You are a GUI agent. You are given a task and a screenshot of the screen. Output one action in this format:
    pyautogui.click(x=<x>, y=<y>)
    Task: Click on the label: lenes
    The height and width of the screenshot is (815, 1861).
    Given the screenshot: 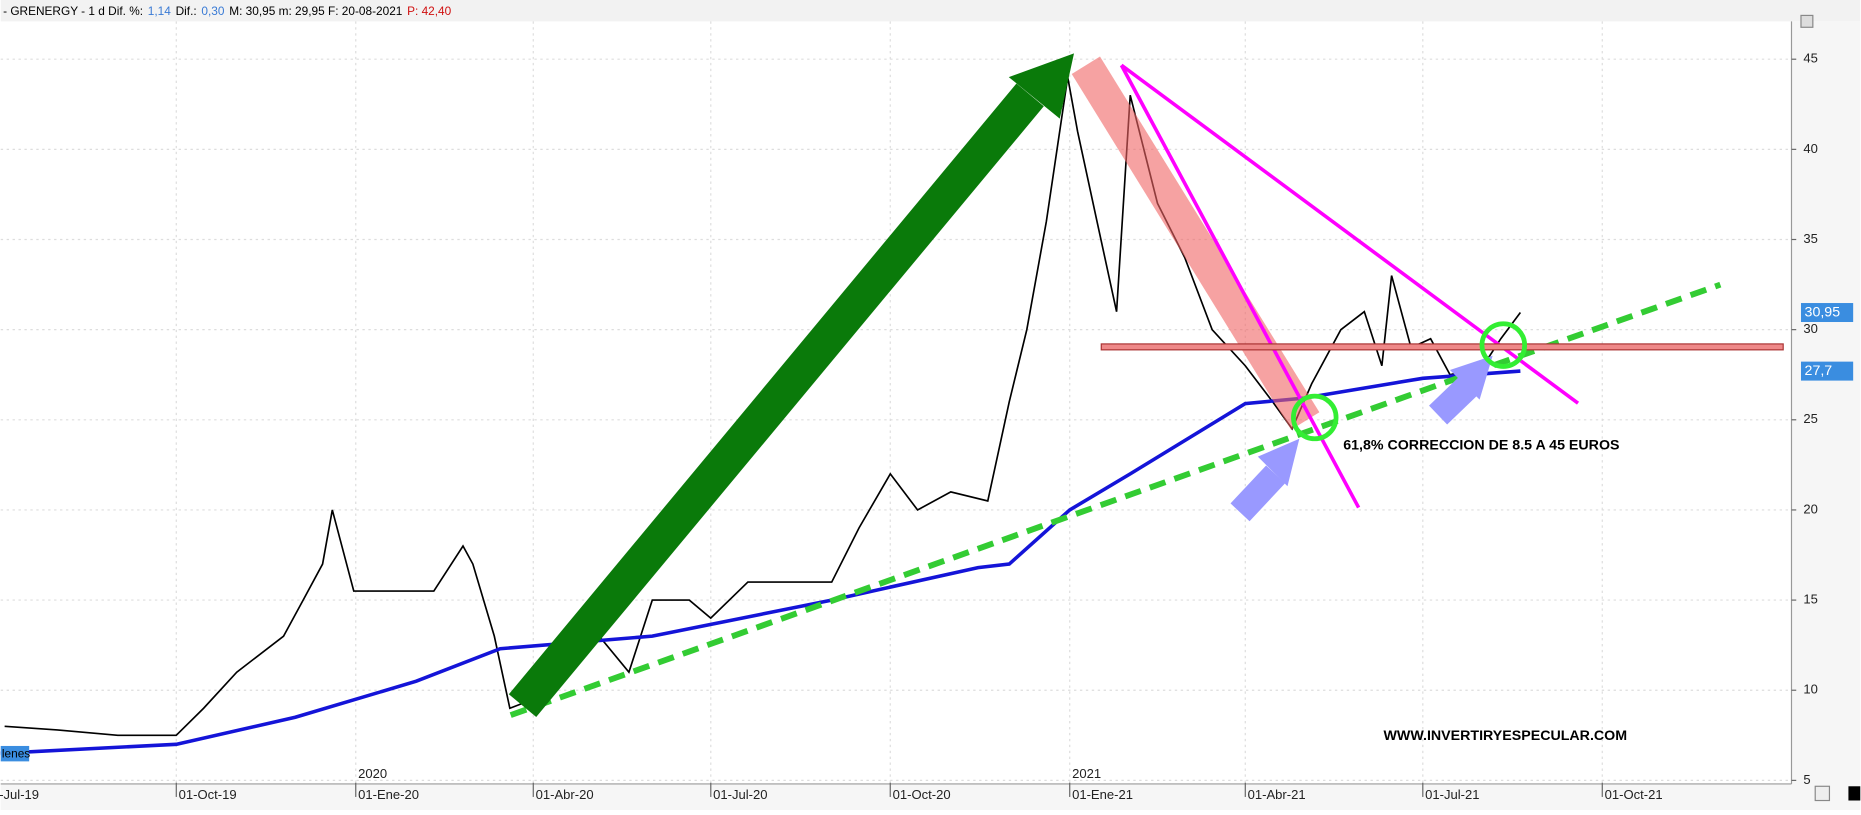 What is the action you would take?
    pyautogui.click(x=16, y=753)
    